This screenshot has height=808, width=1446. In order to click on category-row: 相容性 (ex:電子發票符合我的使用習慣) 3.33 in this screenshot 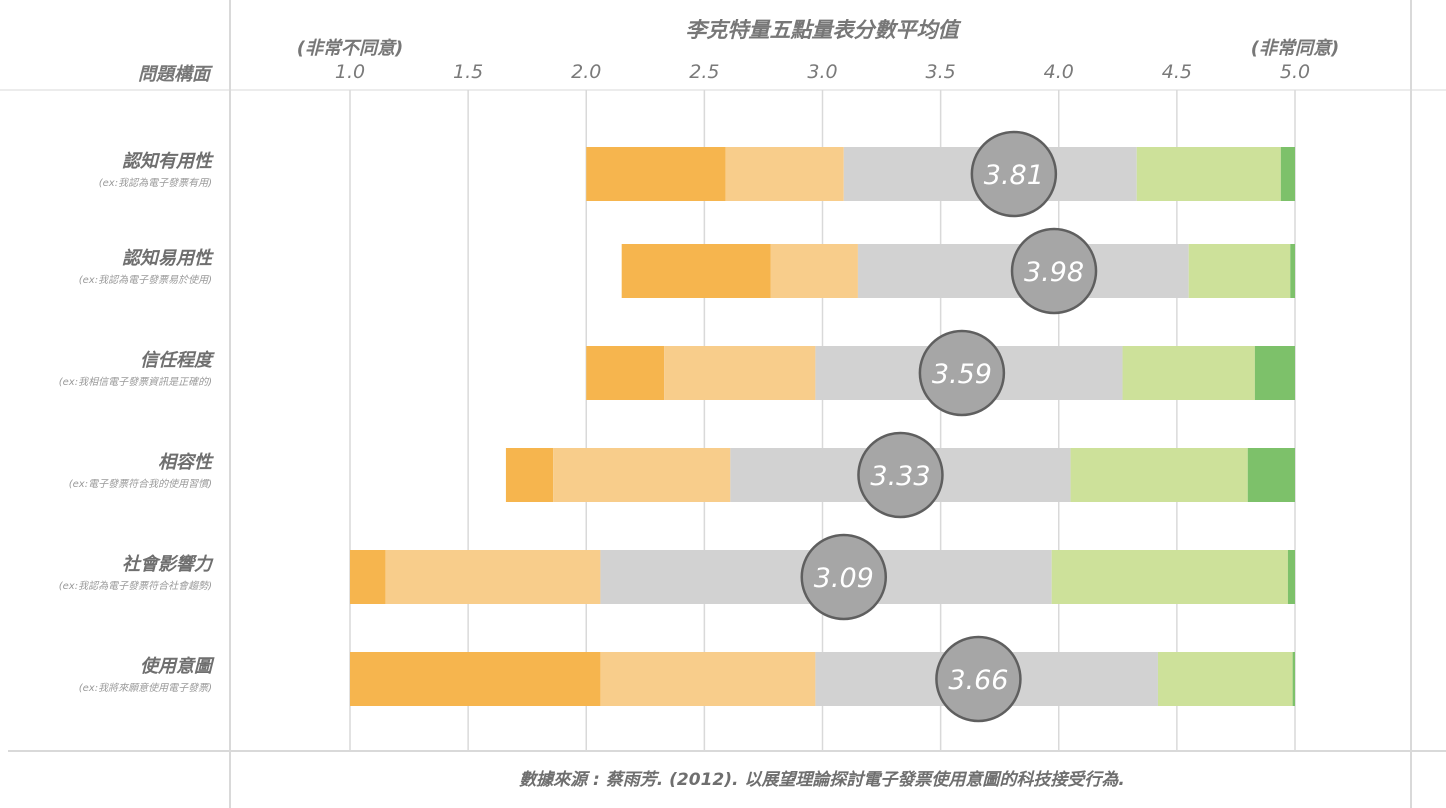, I will do `click(682, 475)`.